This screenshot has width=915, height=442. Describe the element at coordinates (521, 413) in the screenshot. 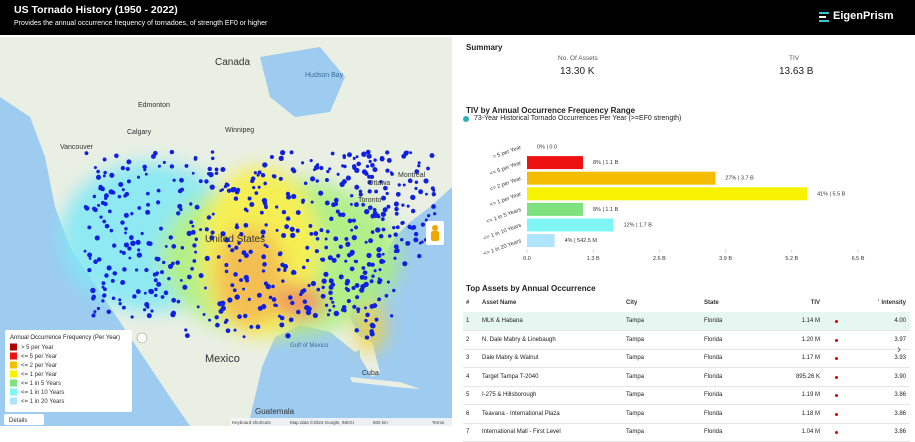

I see `table-cell: Teavana - International Plaza` at that location.